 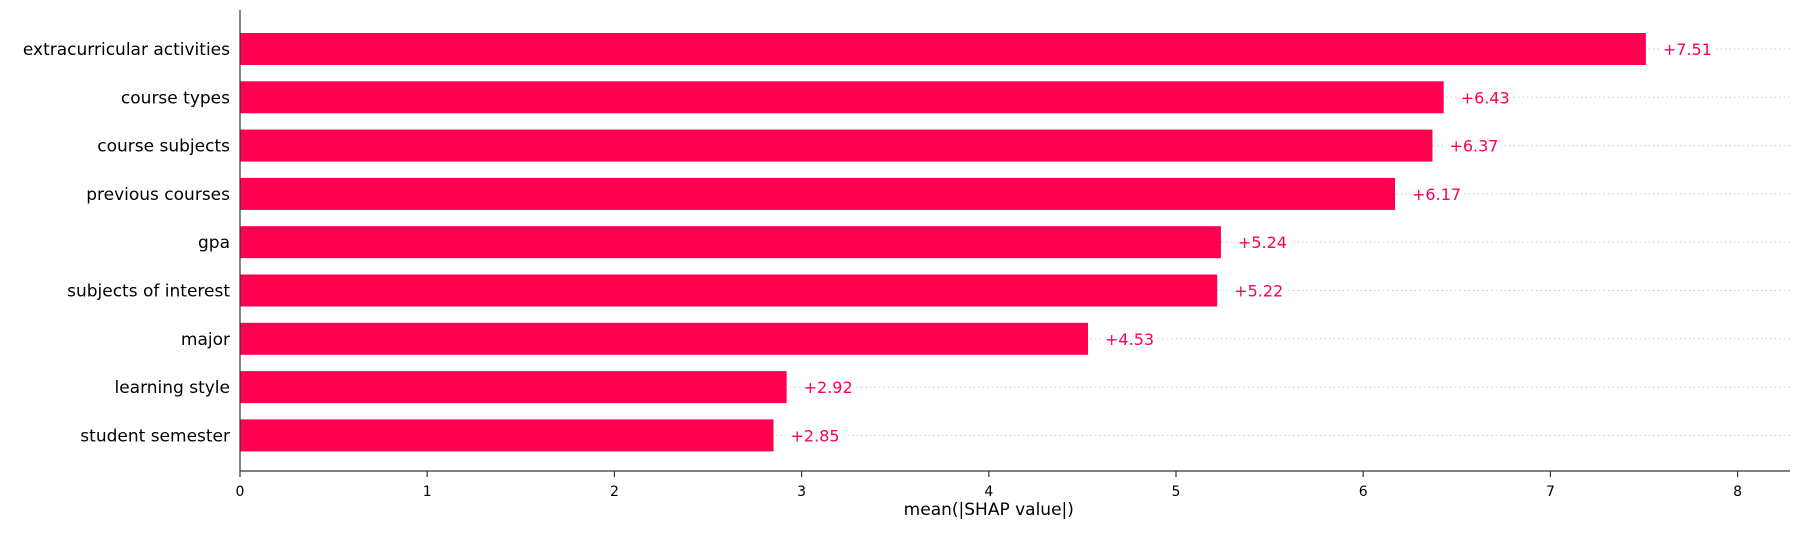 What do you see at coordinates (126, 50) in the screenshot?
I see `category-label: extracurricular activities` at bounding box center [126, 50].